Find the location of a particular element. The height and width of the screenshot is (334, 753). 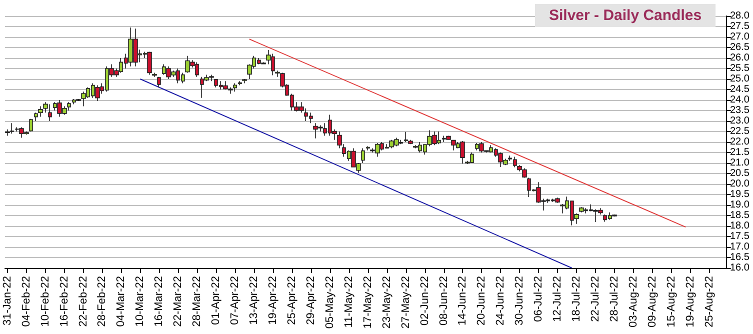

y-tick-label: 21.5 is located at coordinates (740, 152).